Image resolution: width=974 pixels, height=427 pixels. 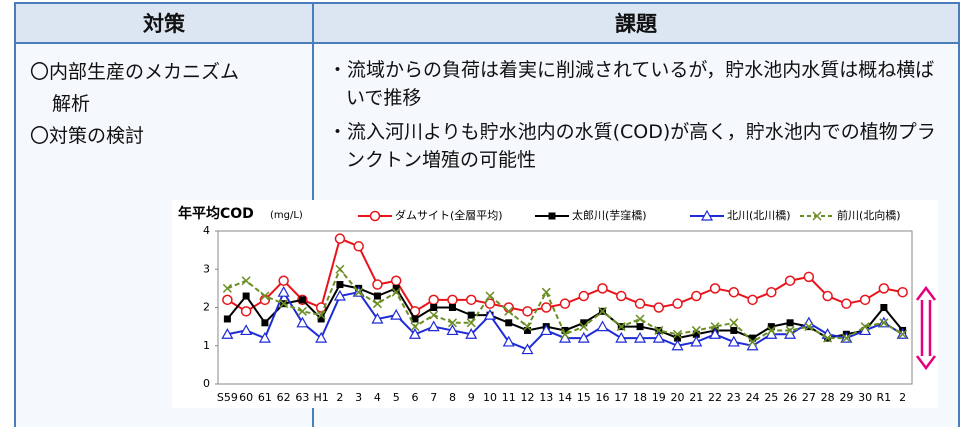 I want to click on x-tick-label: R1, so click(x=884, y=397).